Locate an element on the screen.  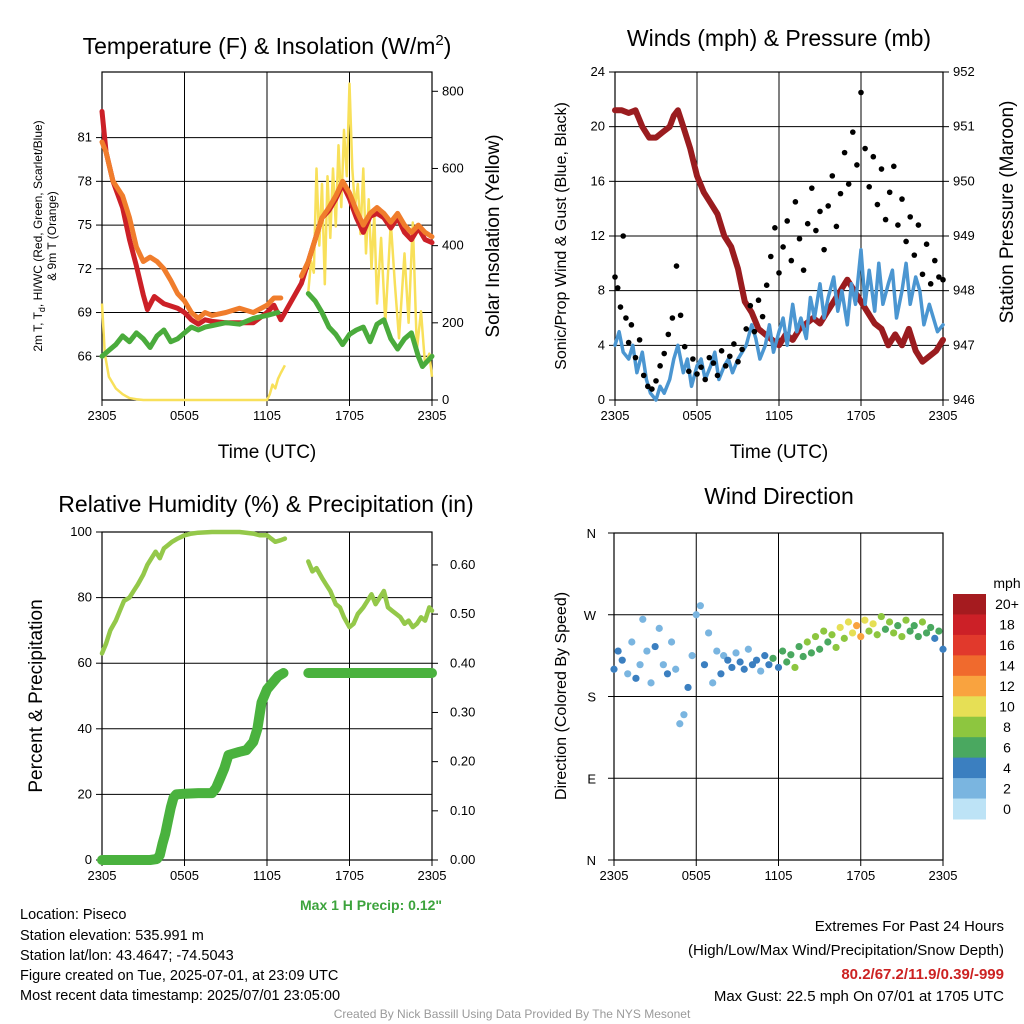
plot-frame is located at coordinates (267, 696).